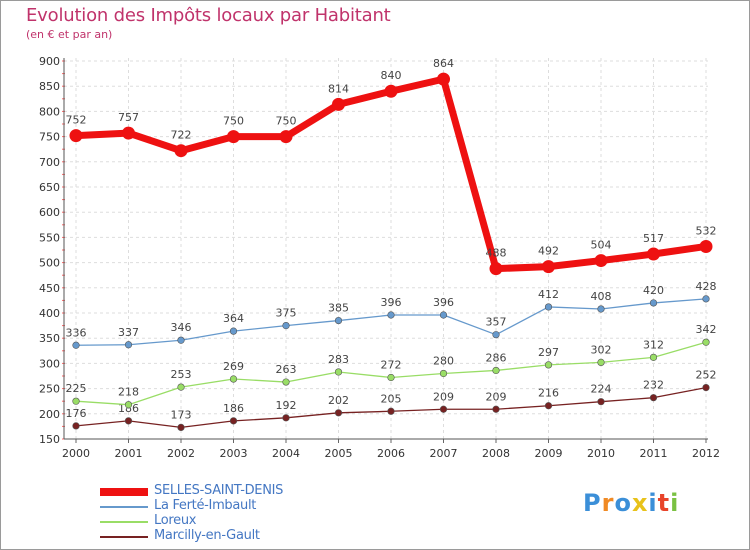 The height and width of the screenshot is (550, 750). I want to click on y-tick-label: 900, so click(49, 61).